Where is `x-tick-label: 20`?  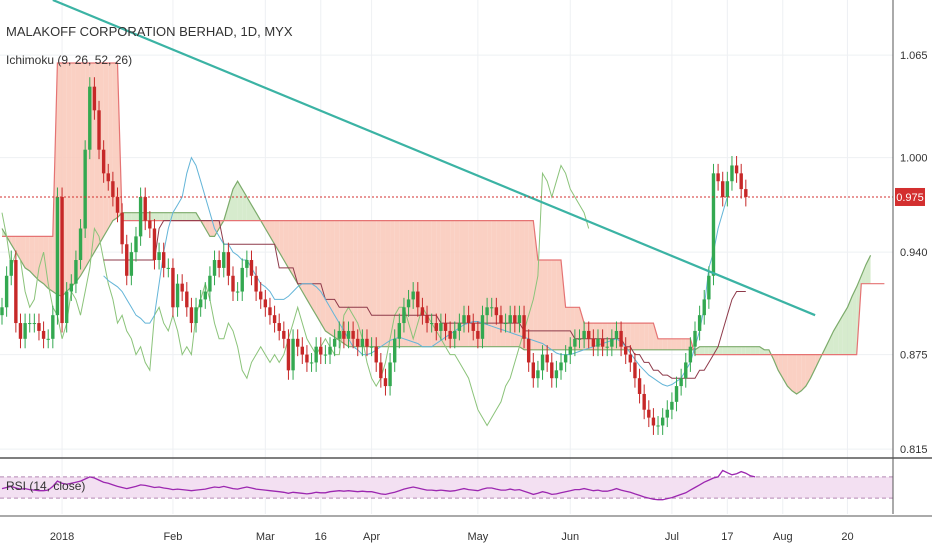 x-tick-label: 20 is located at coordinates (847, 537).